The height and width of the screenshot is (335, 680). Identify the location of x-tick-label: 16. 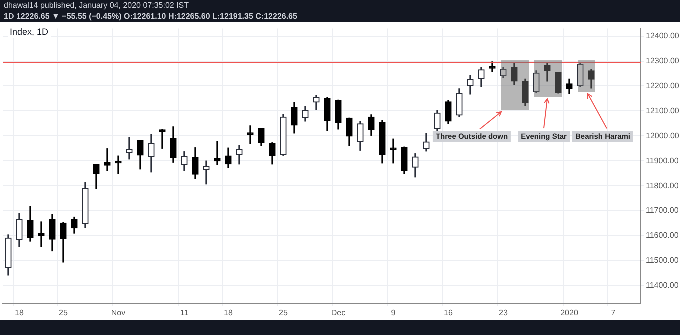
(449, 313).